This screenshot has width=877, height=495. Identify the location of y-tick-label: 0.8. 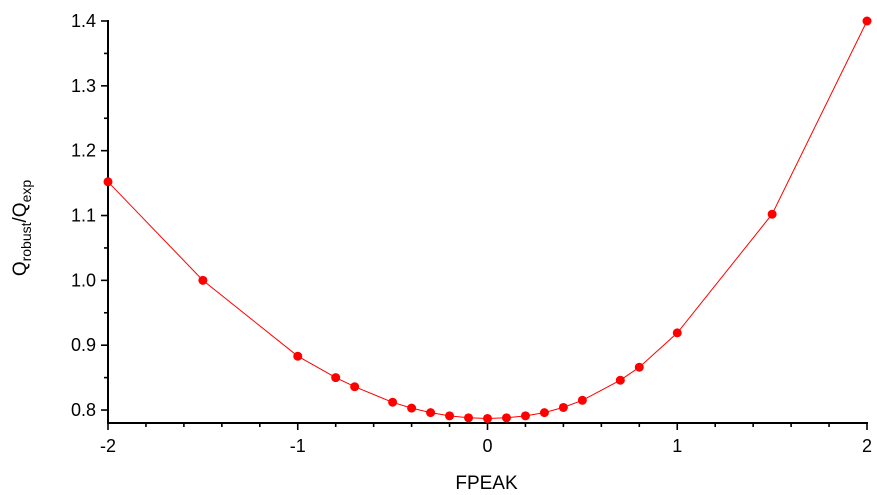
(83, 410).